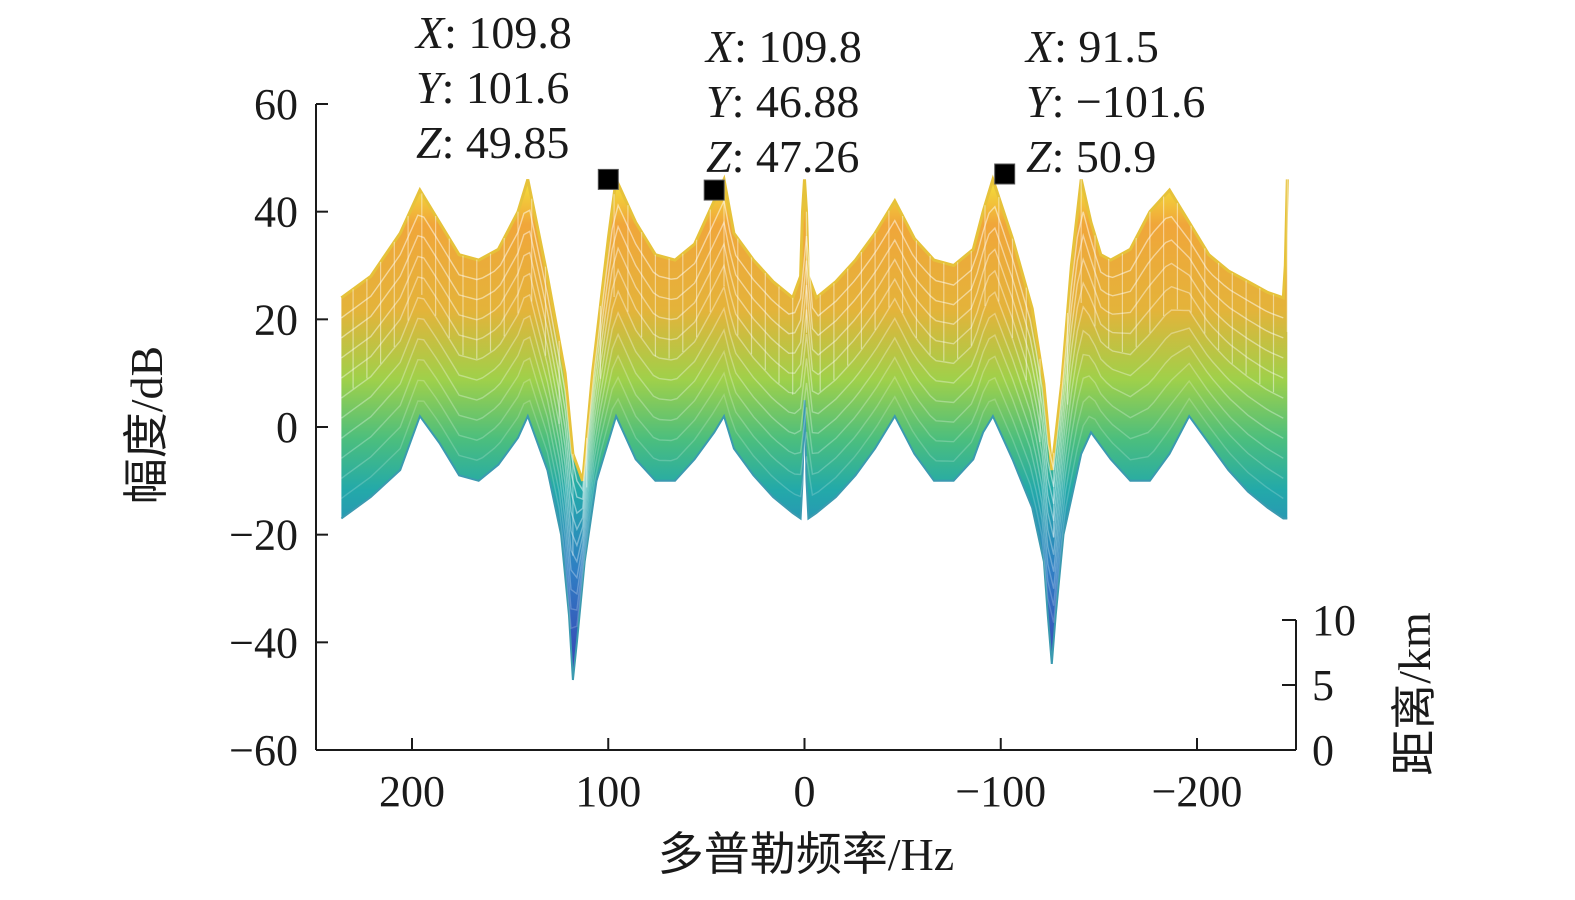  What do you see at coordinates (796, 101) in the screenshot?
I see `data-tip-value: : 46.88` at bounding box center [796, 101].